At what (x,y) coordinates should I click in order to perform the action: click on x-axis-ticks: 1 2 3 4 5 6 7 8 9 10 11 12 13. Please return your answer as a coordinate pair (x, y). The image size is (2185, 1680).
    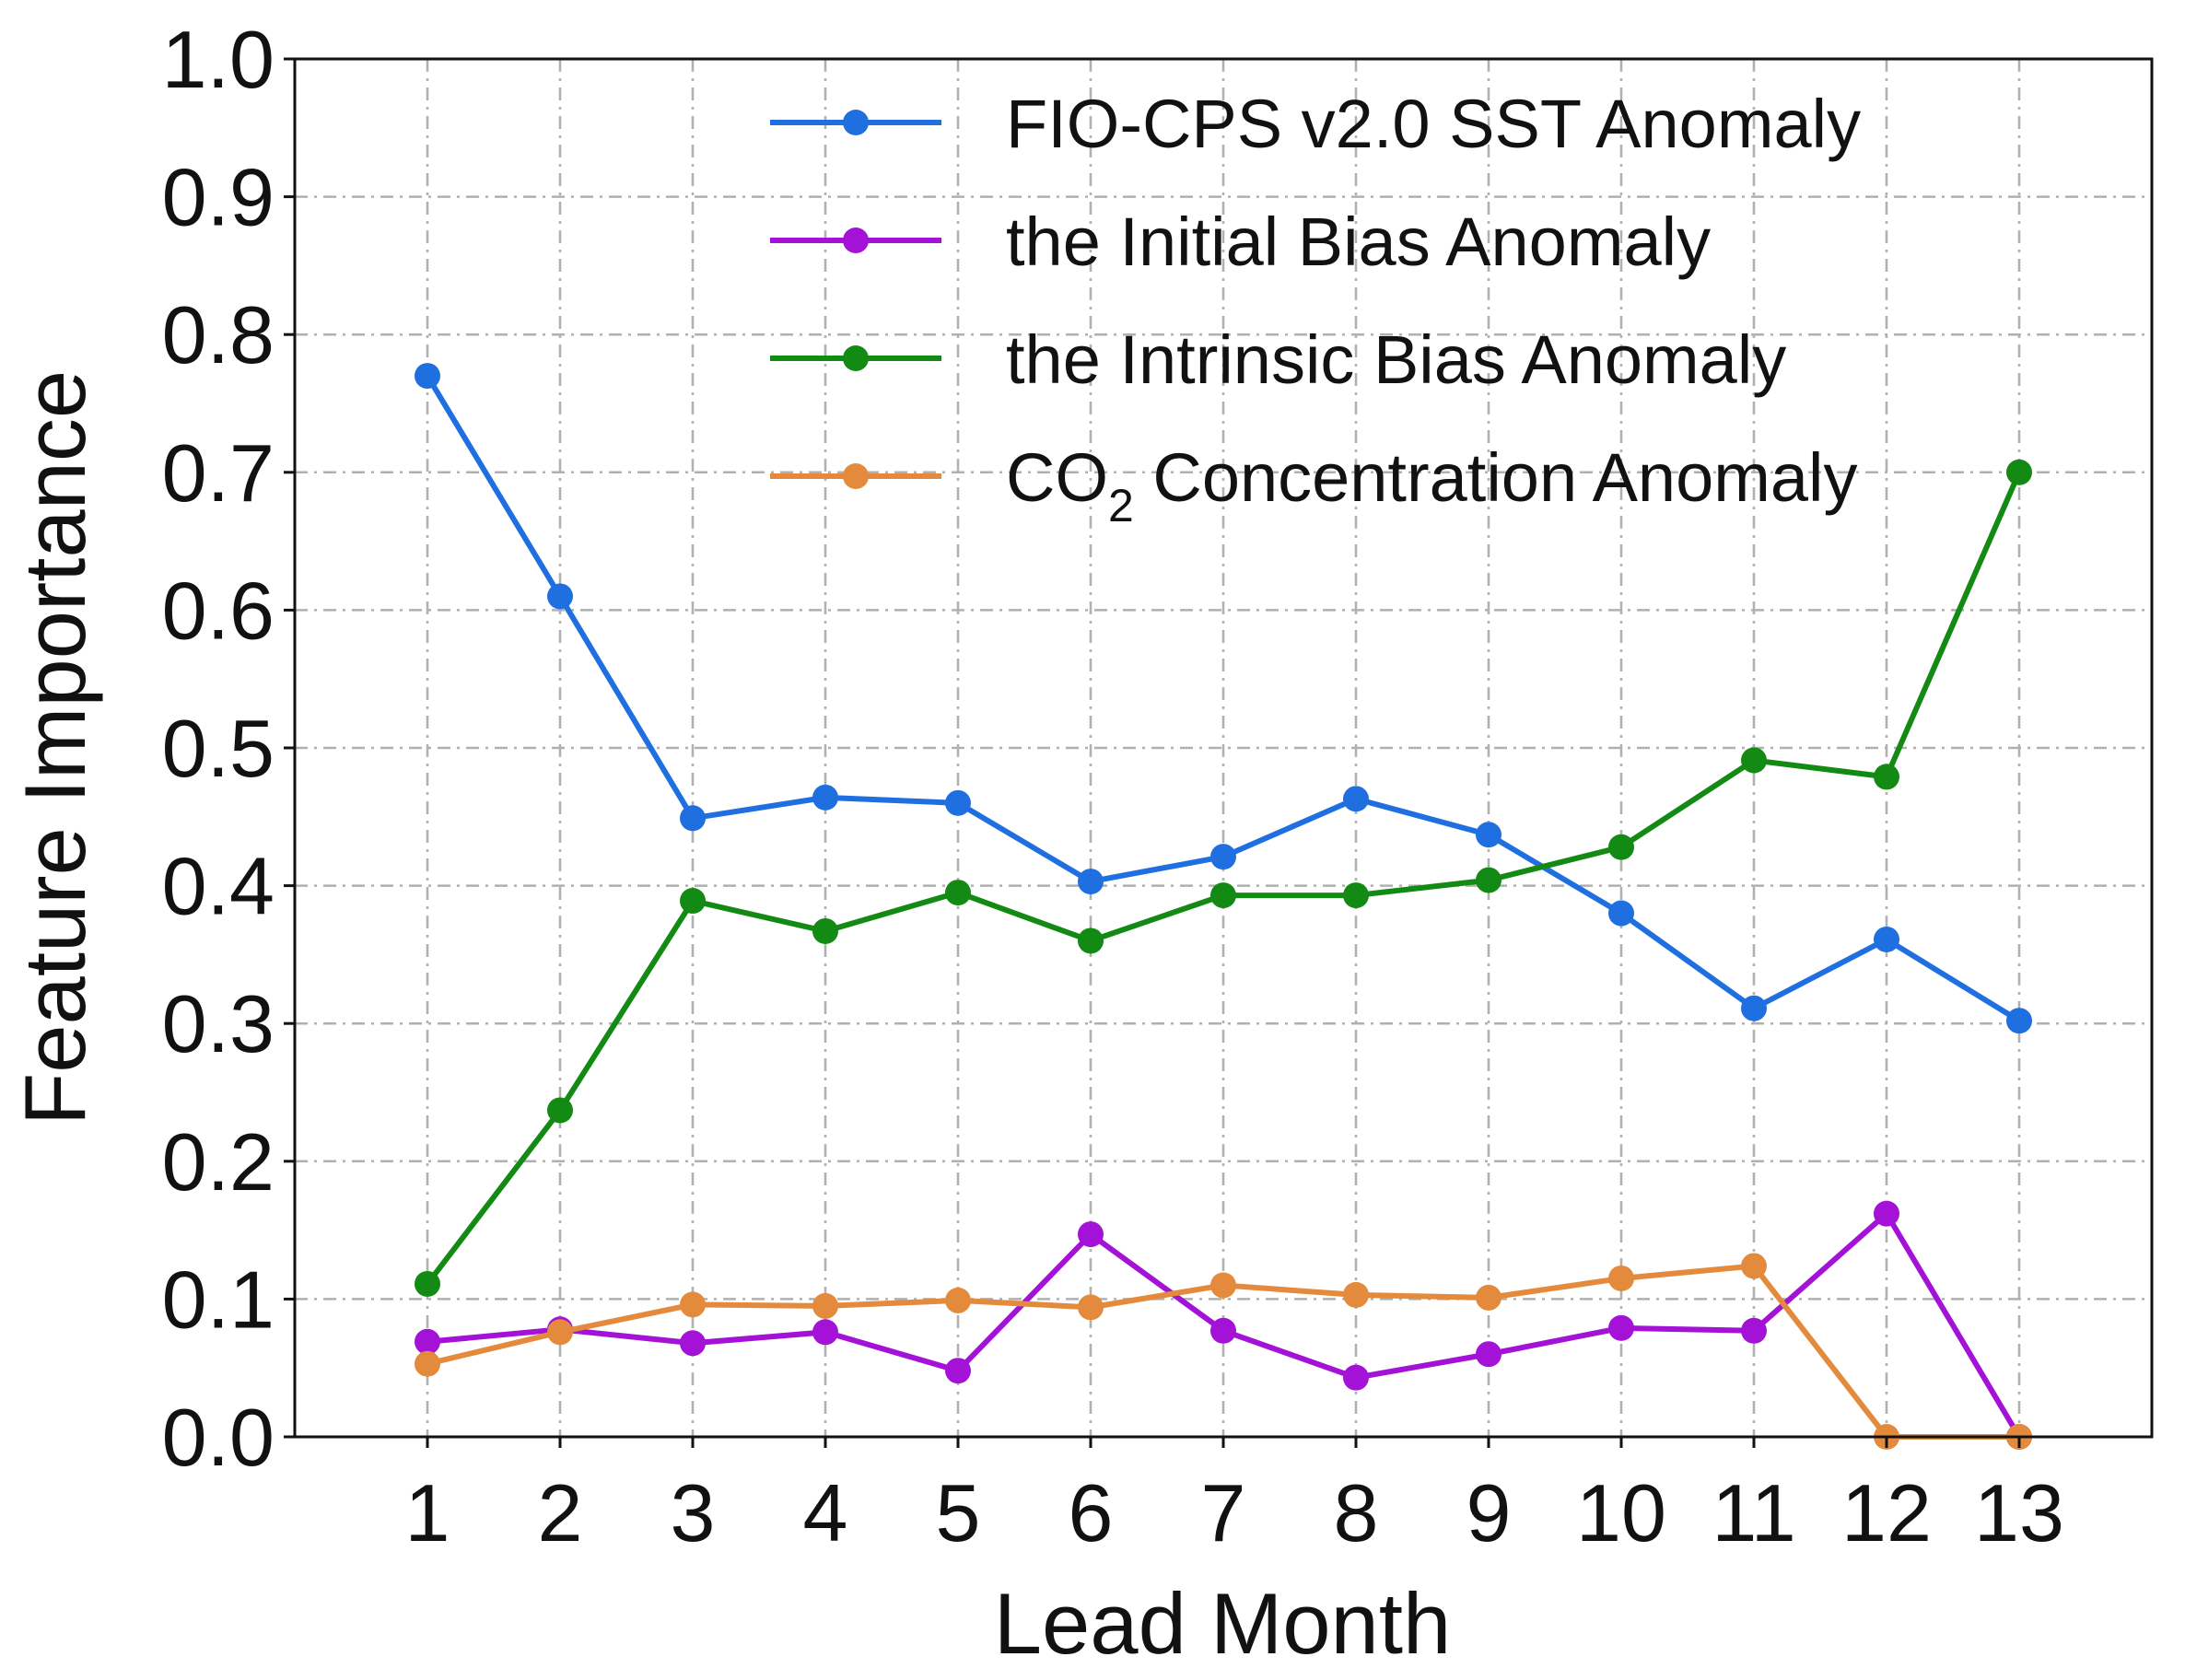
    Looking at the image, I should click on (1234, 1497).